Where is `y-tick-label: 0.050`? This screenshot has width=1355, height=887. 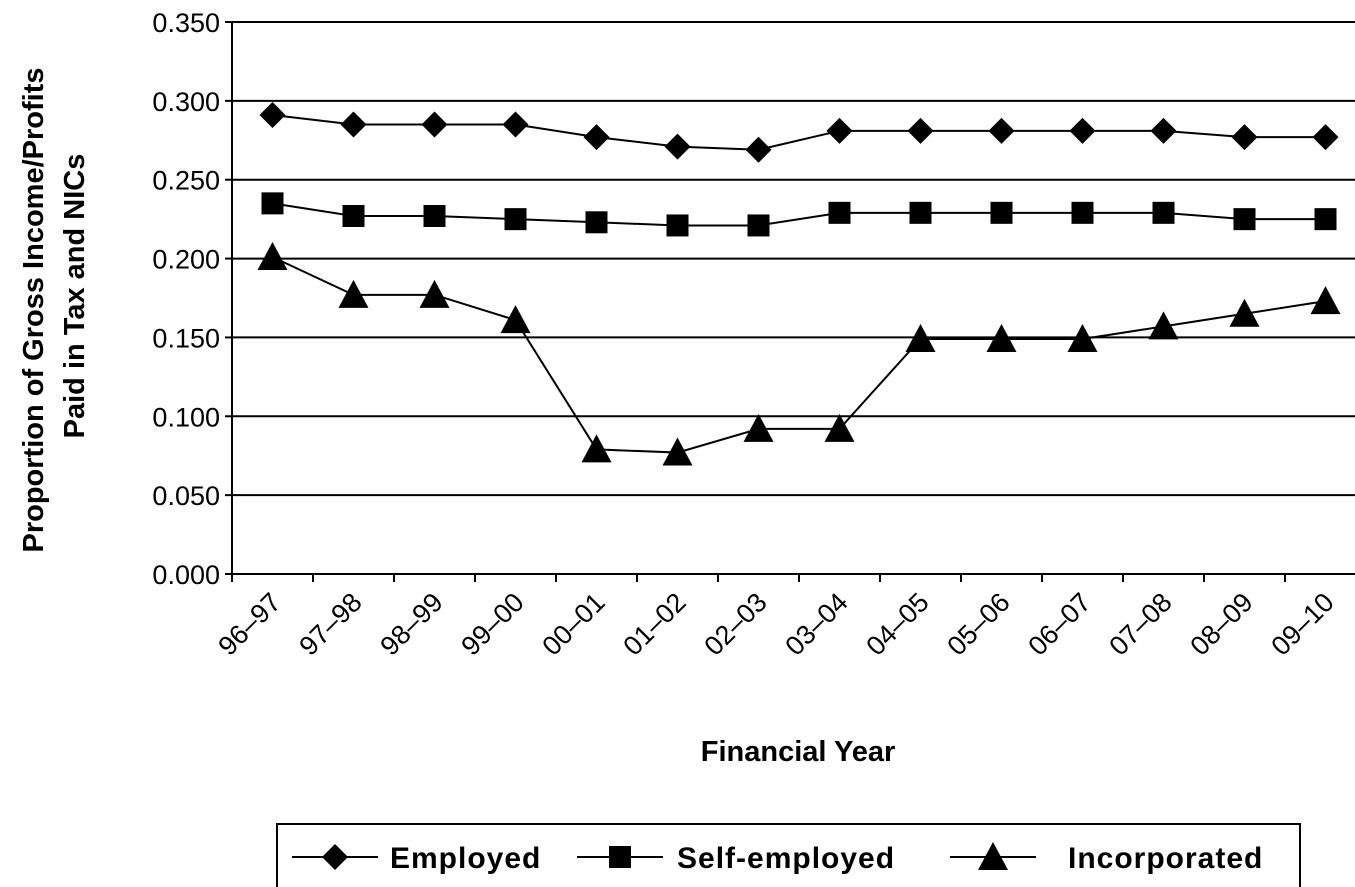 y-tick-label: 0.050 is located at coordinates (186, 496).